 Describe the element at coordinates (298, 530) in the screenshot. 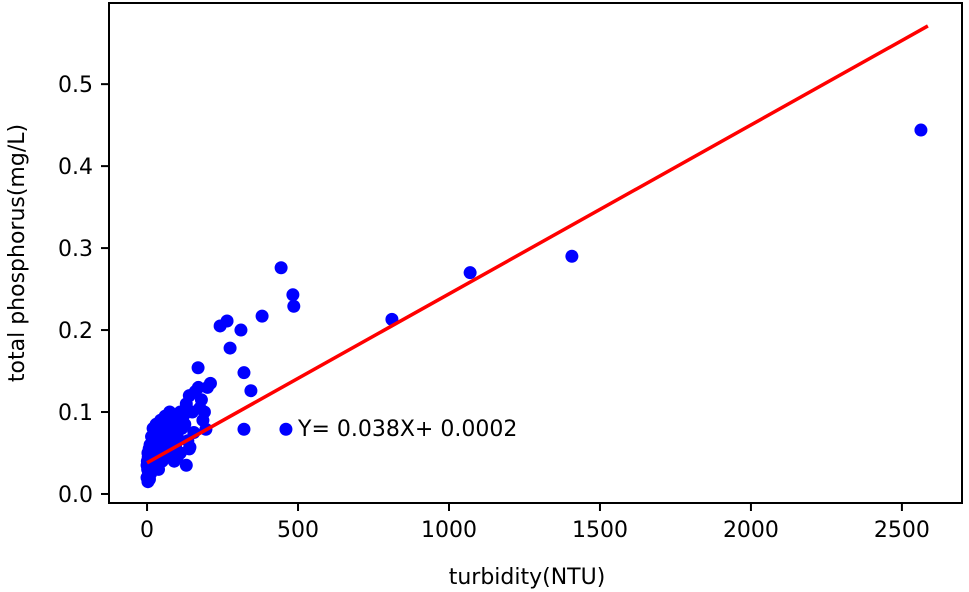

I see `x-tick-label: 500` at that location.